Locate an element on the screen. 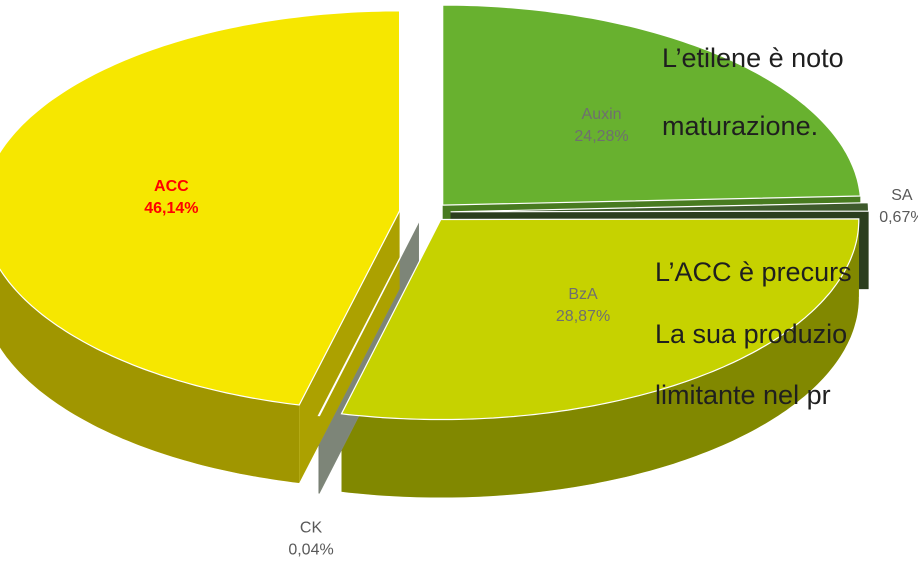 The height and width of the screenshot is (561, 918). value-label: 0,04% is located at coordinates (310, 549).